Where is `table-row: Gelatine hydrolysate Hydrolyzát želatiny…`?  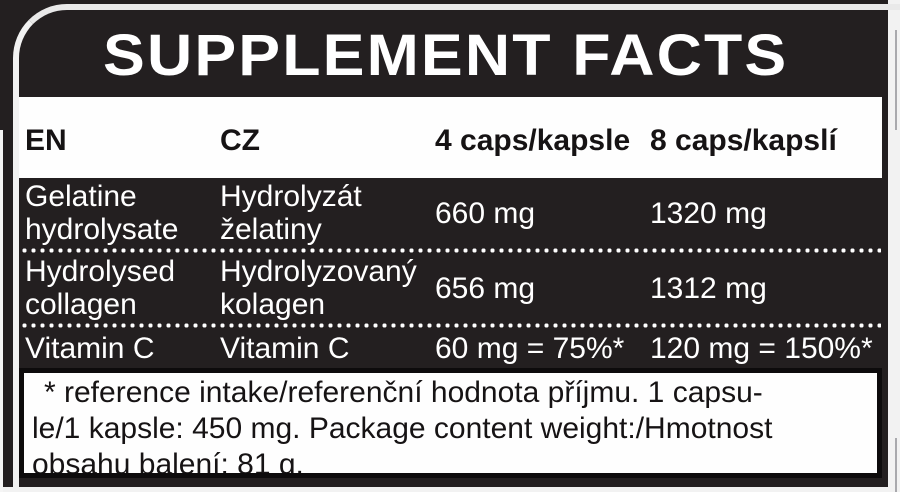 table-row: Gelatine hydrolysate Hydrolyzát želatiny… is located at coordinates (450, 213).